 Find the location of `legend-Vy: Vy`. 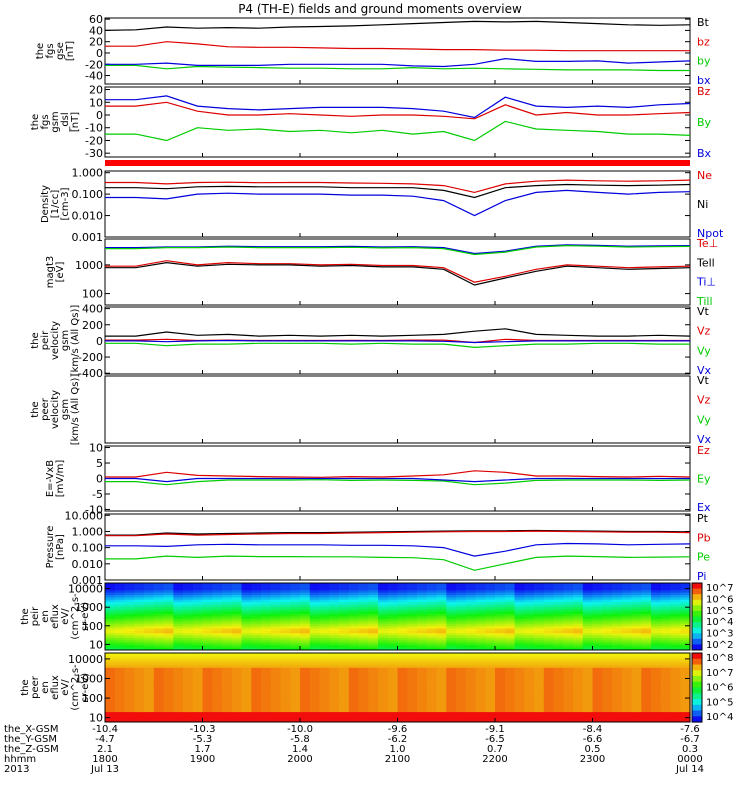

legend-Vy: Vy is located at coordinates (704, 419).